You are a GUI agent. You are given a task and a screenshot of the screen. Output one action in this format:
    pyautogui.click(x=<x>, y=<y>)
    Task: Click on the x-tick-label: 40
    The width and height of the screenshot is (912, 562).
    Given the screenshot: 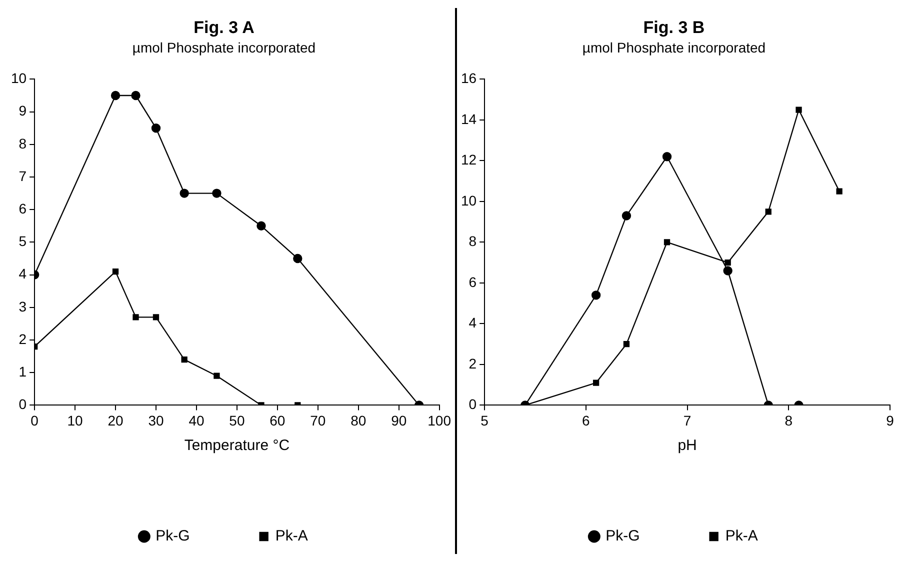 What is the action you would take?
    pyautogui.click(x=196, y=420)
    